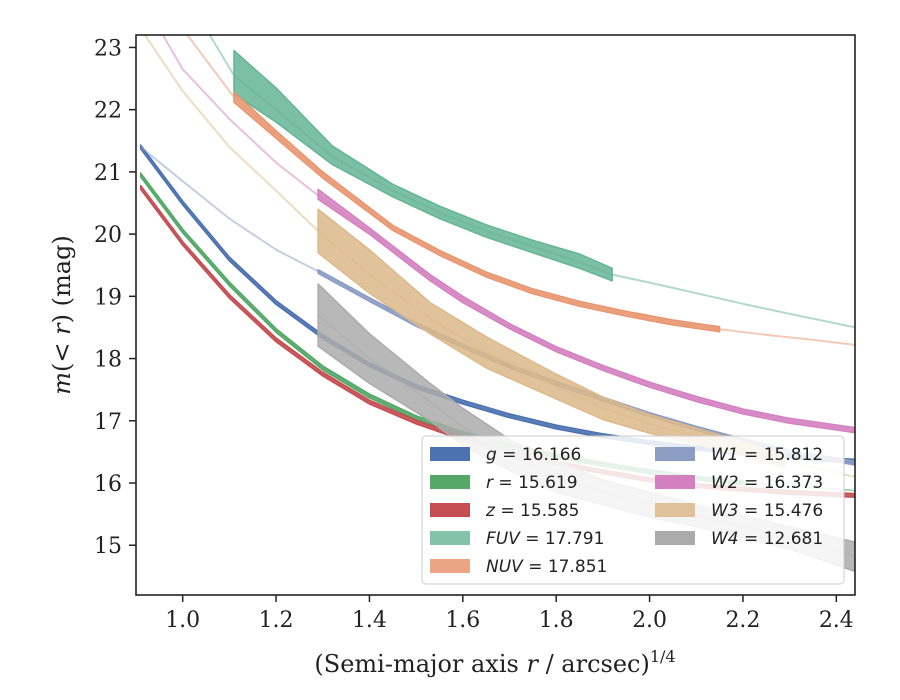 The image size is (900, 700). What do you see at coordinates (369, 620) in the screenshot?
I see `x-tick-label: 1.4` at bounding box center [369, 620].